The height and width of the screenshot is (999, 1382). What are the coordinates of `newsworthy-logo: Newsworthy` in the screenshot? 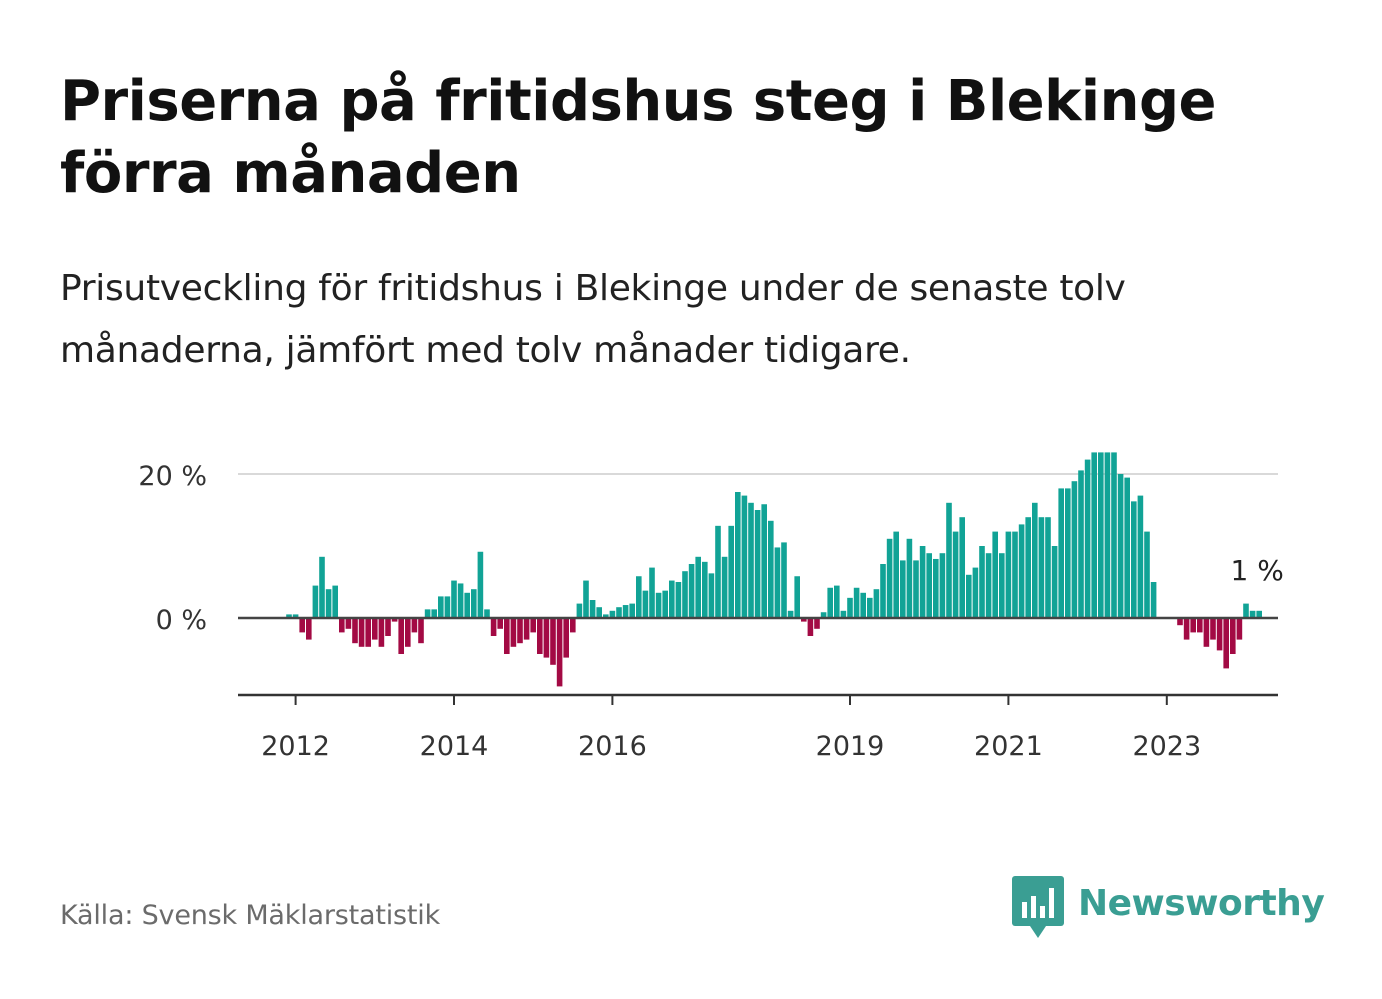 It's located at (1168, 909).